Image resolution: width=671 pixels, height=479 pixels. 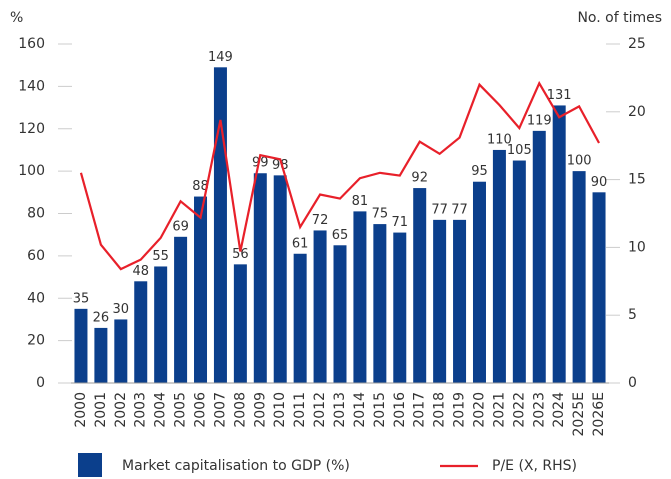 I want to click on y-tick-label: 40, so click(x=36, y=298).